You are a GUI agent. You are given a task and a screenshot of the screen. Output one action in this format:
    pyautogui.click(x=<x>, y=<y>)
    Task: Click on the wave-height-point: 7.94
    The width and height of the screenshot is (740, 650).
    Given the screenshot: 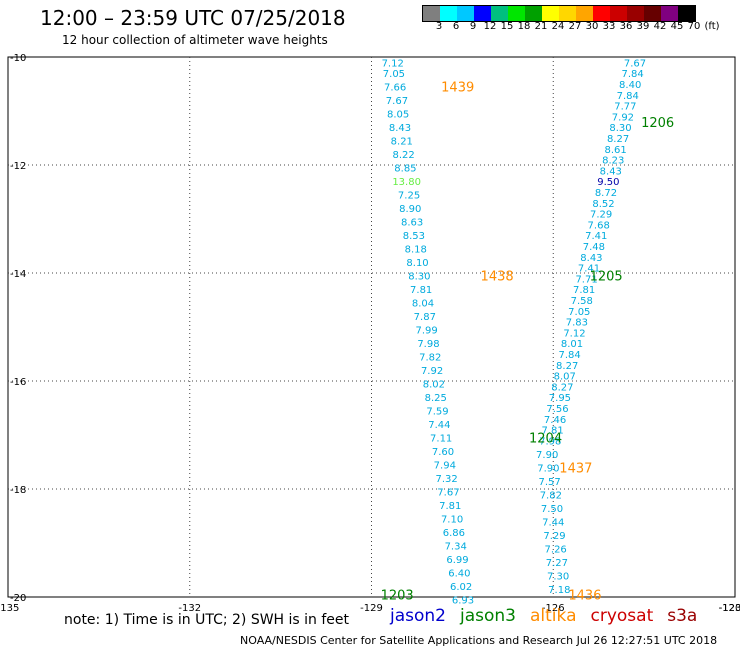 What is the action you would take?
    pyautogui.click(x=445, y=466)
    